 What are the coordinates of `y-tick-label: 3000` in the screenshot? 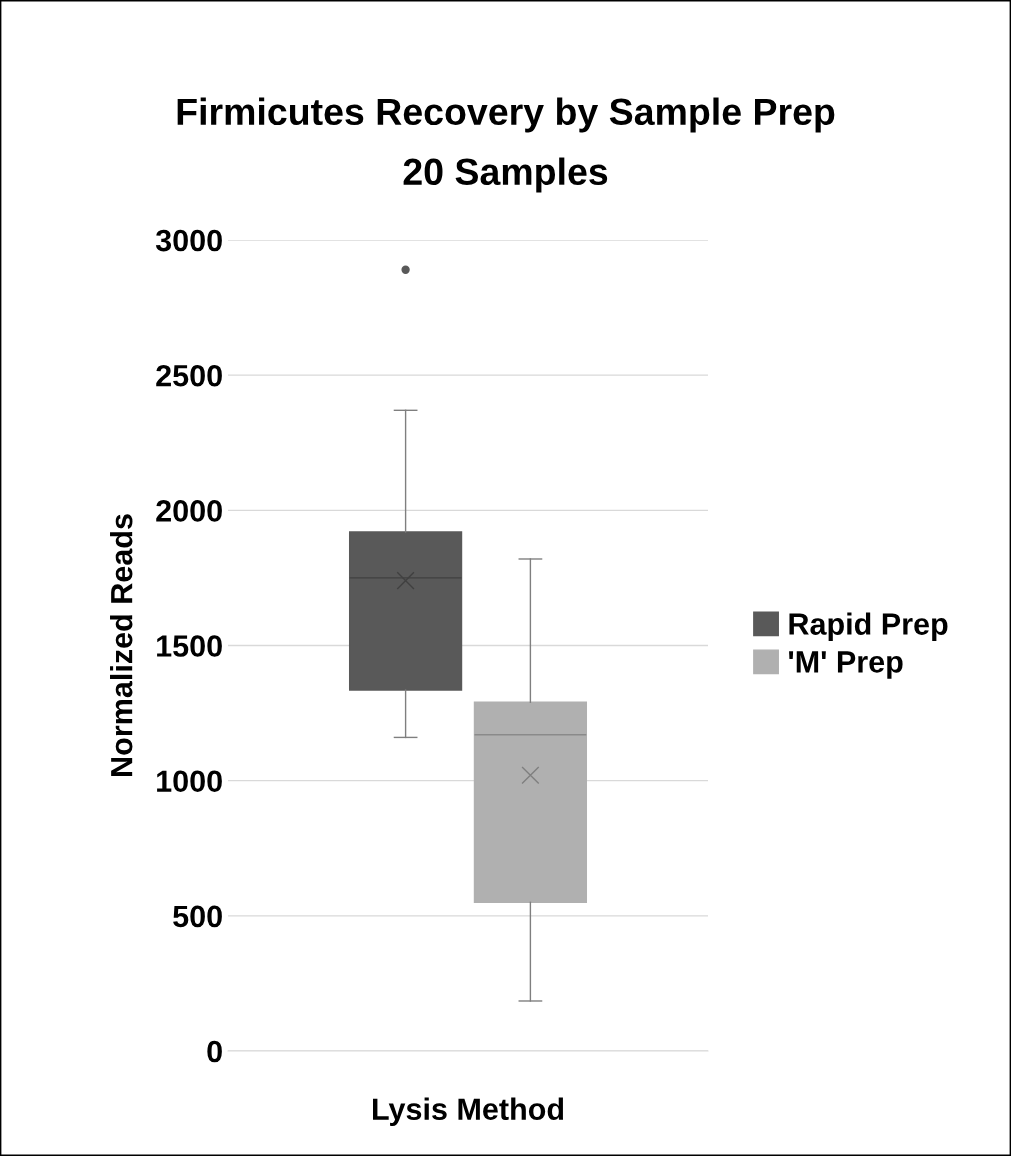 It's located at (188, 240).